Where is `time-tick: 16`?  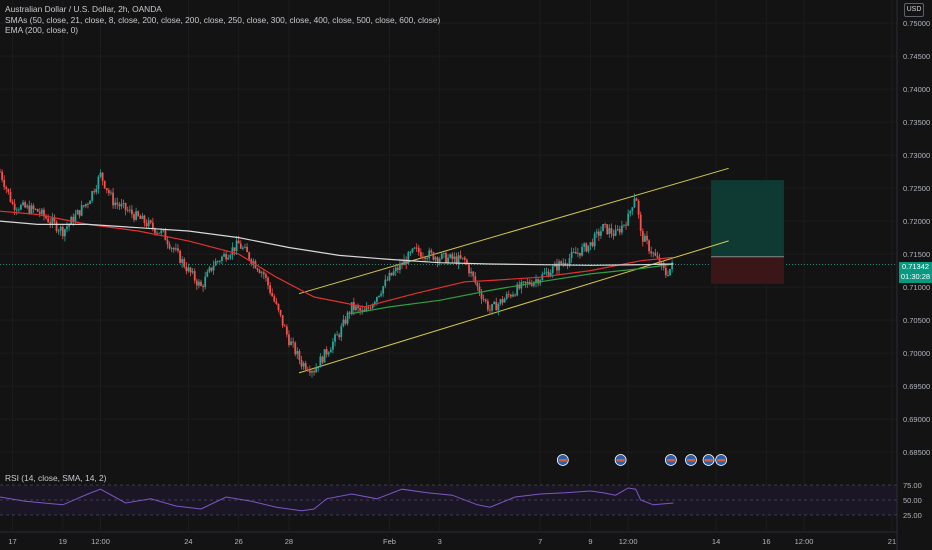
time-tick: 16 is located at coordinates (766, 541).